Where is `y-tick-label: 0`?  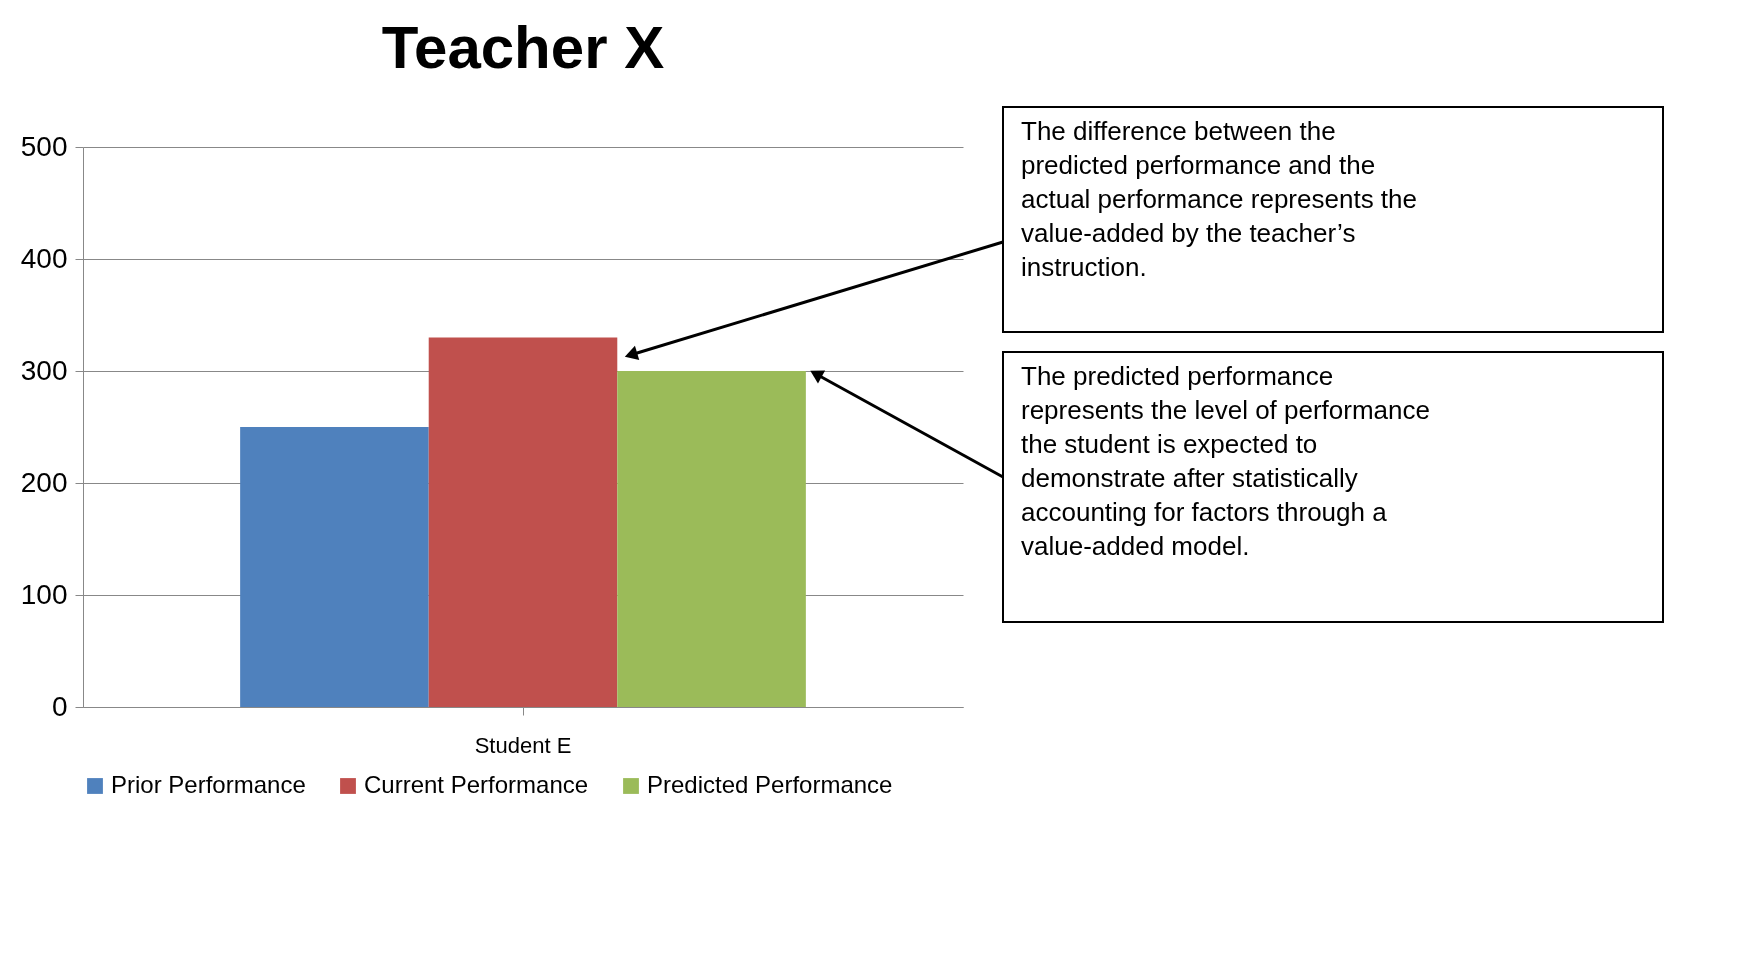 y-tick-label: 0 is located at coordinates (59, 706).